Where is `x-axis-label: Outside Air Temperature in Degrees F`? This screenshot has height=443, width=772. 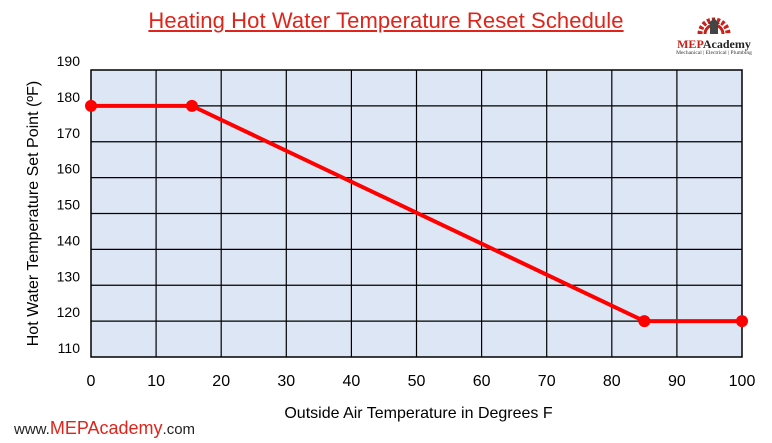
x-axis-label: Outside Air Temperature in Degrees F is located at coordinates (418, 413).